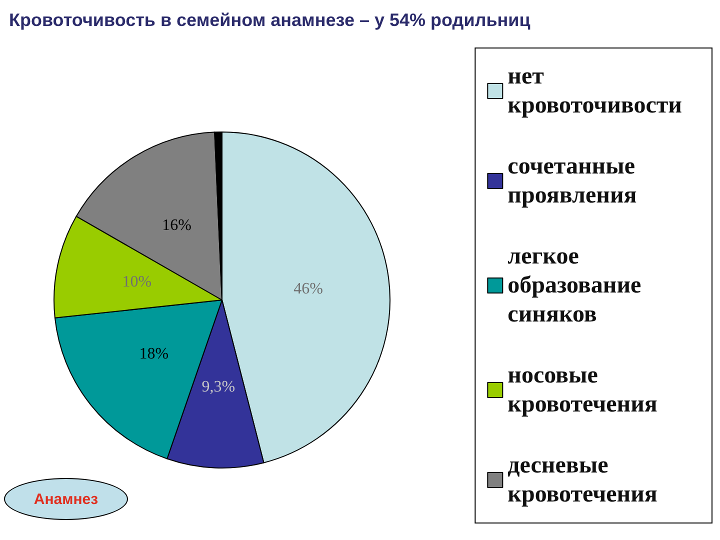 The height and width of the screenshot is (540, 720). Describe the element at coordinates (177, 225) in the screenshot. I see `data-label: 16%` at that location.